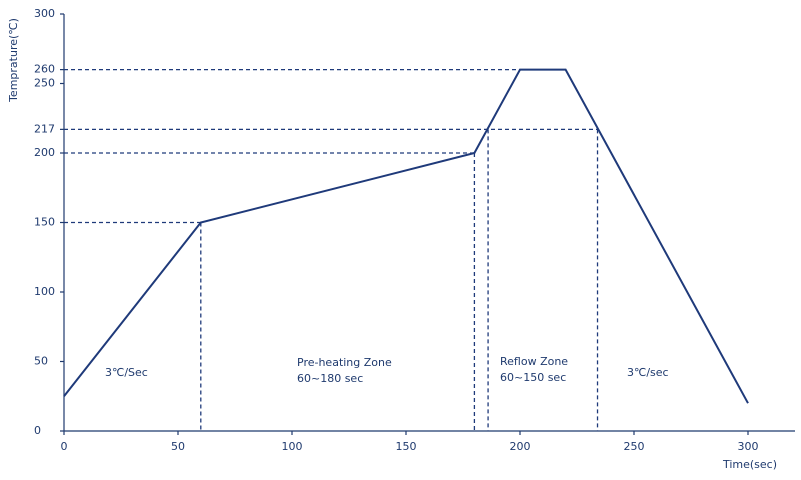 The width and height of the screenshot is (801, 480). What do you see at coordinates (406, 446) in the screenshot?
I see `x-tick-label: 150` at bounding box center [406, 446].